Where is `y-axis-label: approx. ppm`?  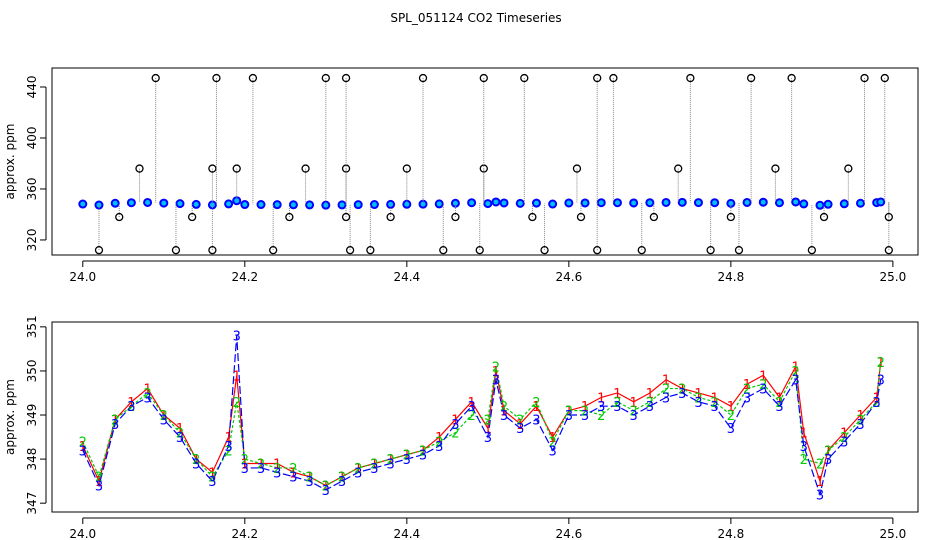
y-axis-label: approx. ppm is located at coordinates (10, 162).